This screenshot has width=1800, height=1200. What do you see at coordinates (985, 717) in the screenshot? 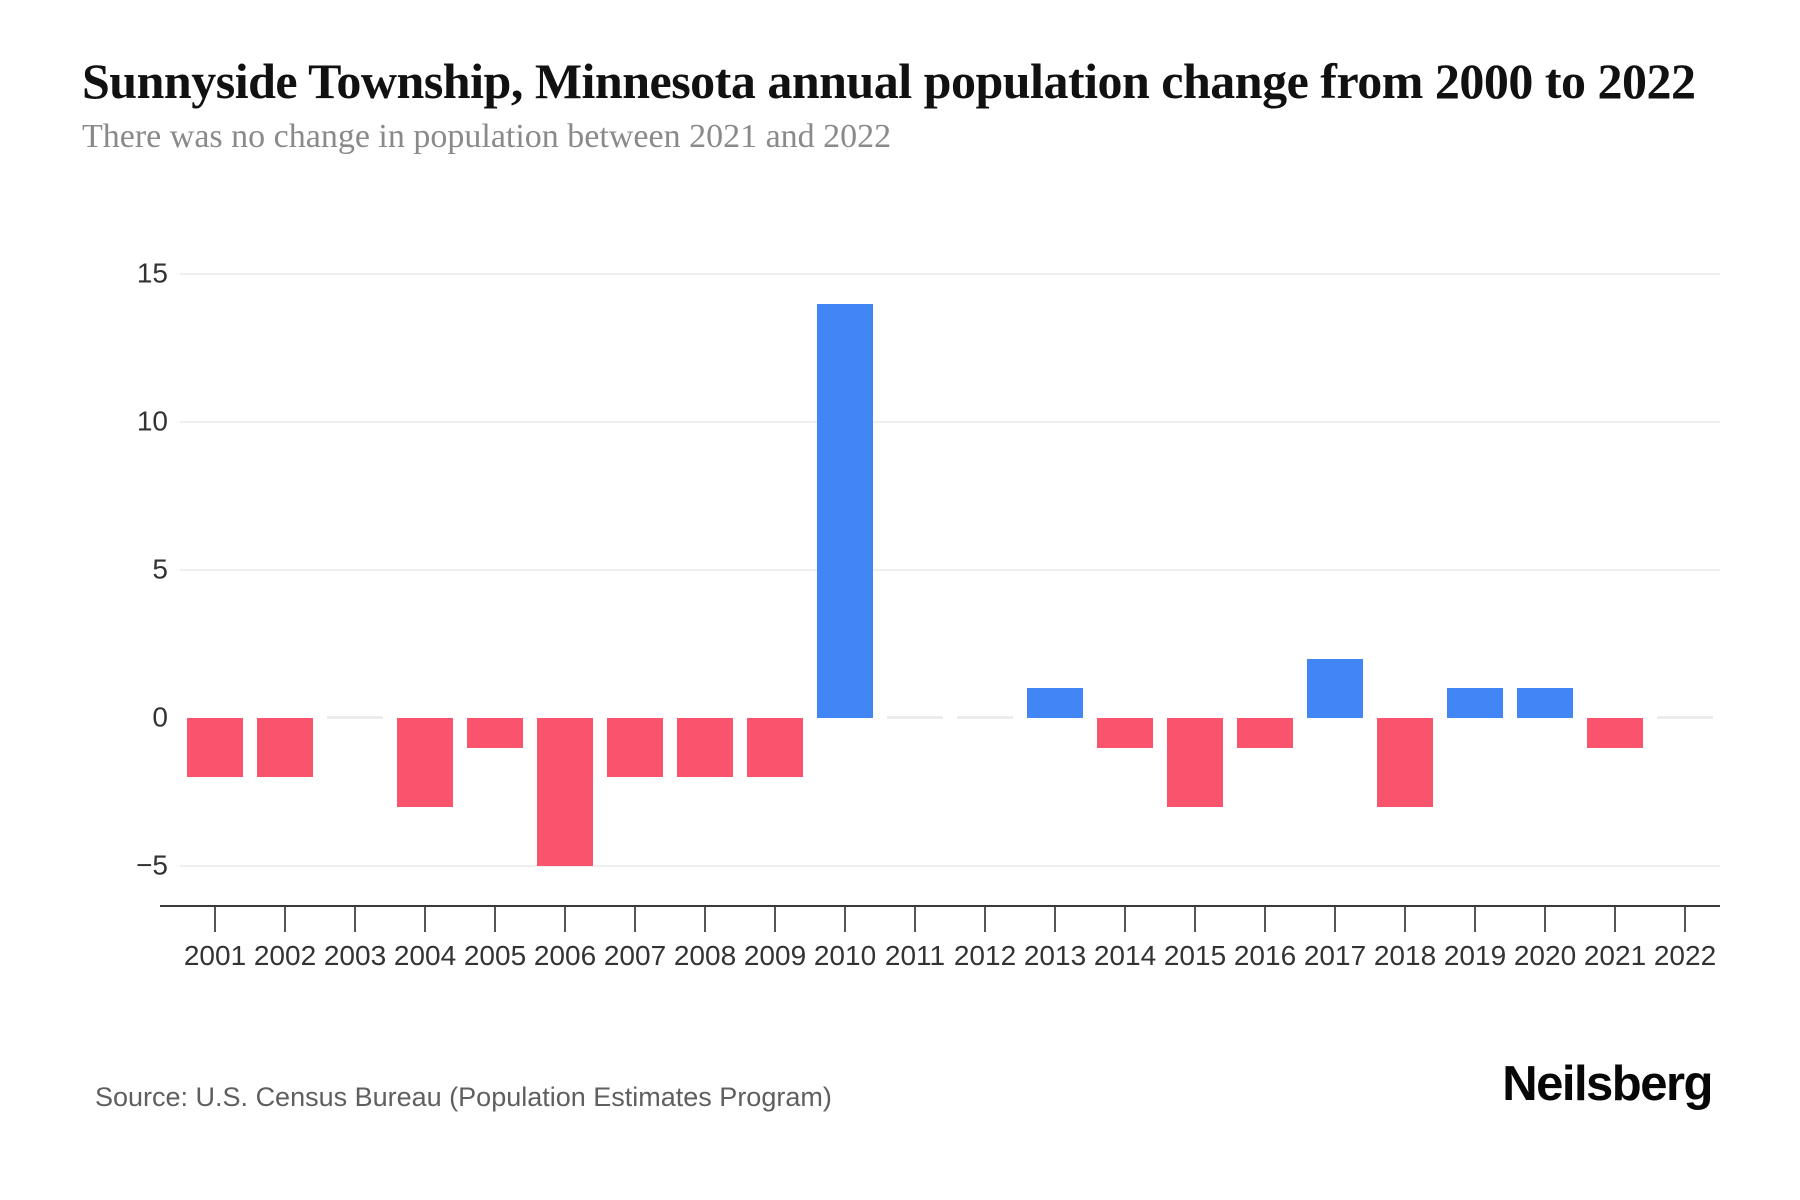
I see `bar-2012` at bounding box center [985, 717].